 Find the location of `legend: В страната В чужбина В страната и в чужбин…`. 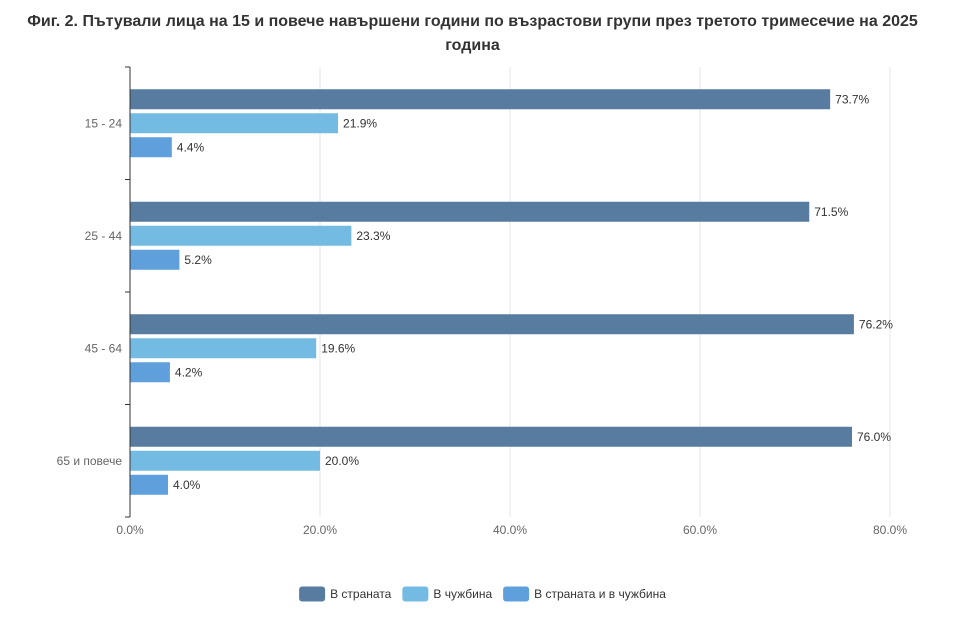

legend: В страната В чужбина В страната и в чужбин… is located at coordinates (482, 594).